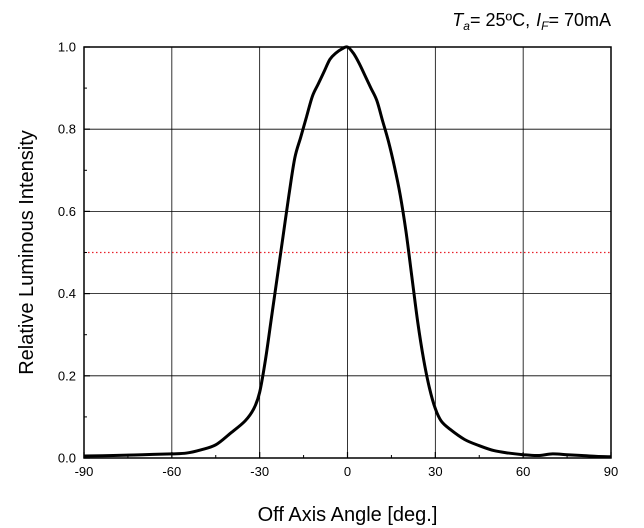 The height and width of the screenshot is (528, 644). I want to click on y-tick-label: 0.4, so click(67, 293).